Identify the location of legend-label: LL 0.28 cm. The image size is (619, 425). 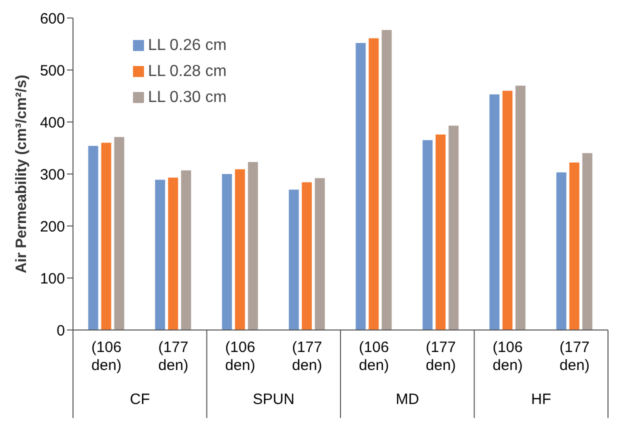
(187, 71).